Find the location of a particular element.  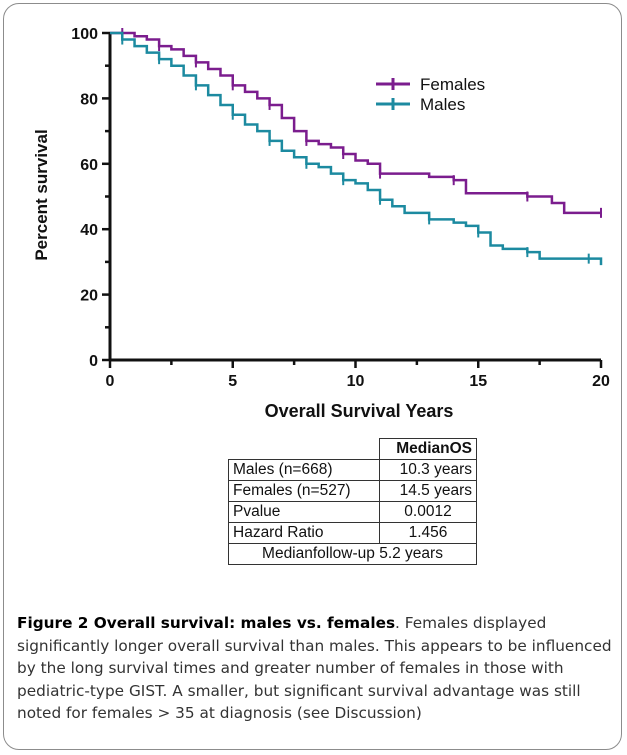

legend-item: Males is located at coordinates (420, 104).